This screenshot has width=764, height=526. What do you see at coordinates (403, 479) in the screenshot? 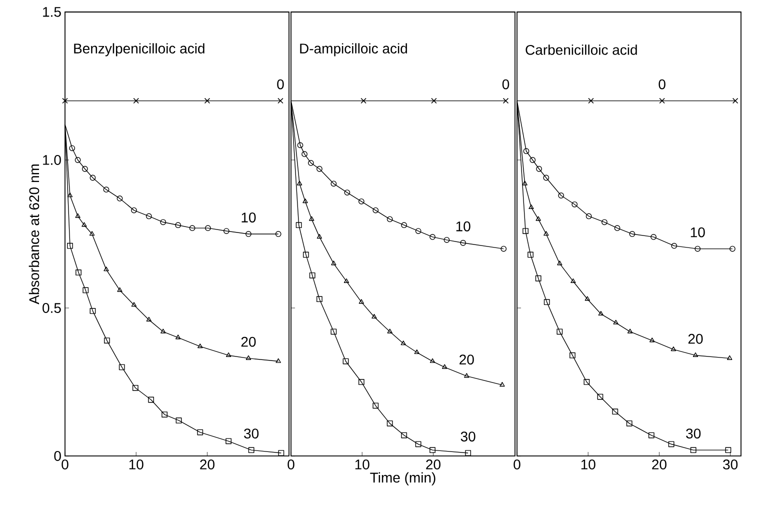
I see `x-axis-title: Time (min)` at bounding box center [403, 479].